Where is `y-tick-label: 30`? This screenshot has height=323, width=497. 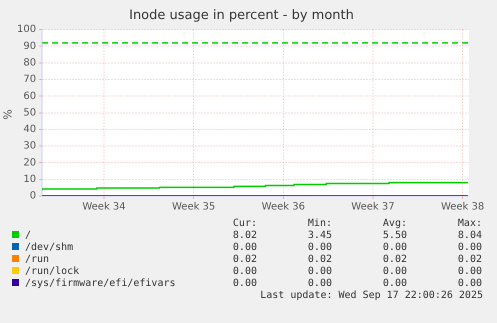 y-tick-label: 30 is located at coordinates (29, 146).